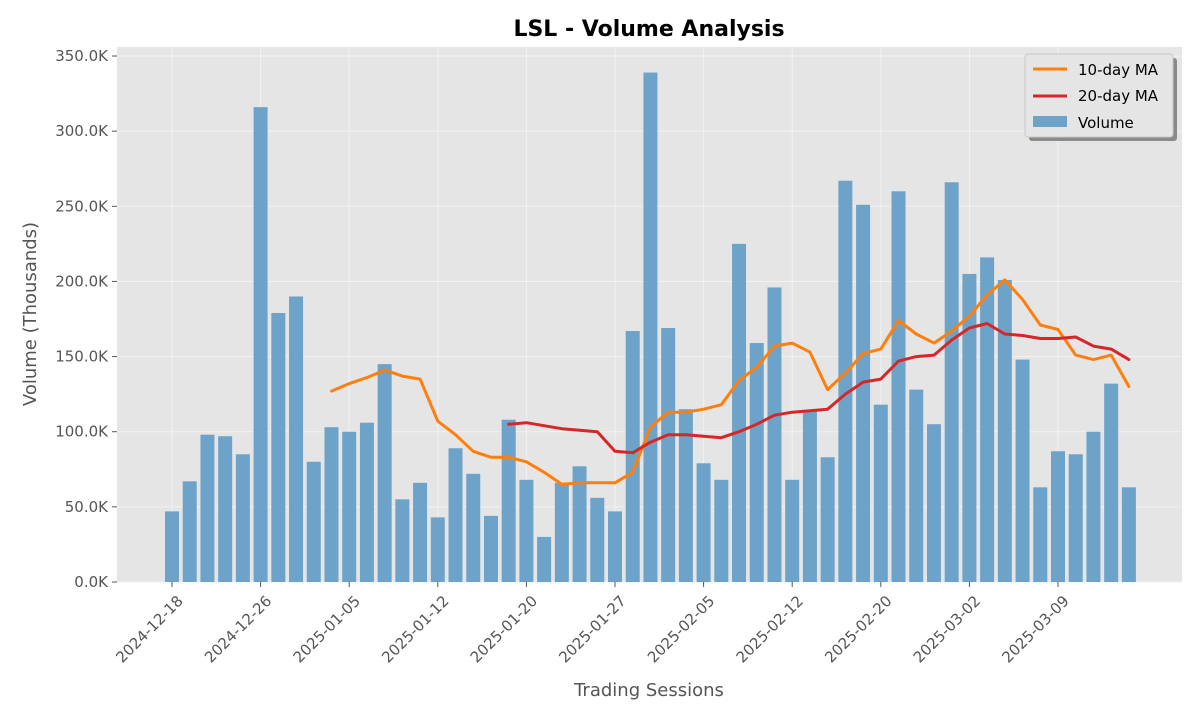 Image resolution: width=1200 pixels, height=720 pixels. I want to click on chart-title: LSL - Volume Analysis, so click(648, 29).